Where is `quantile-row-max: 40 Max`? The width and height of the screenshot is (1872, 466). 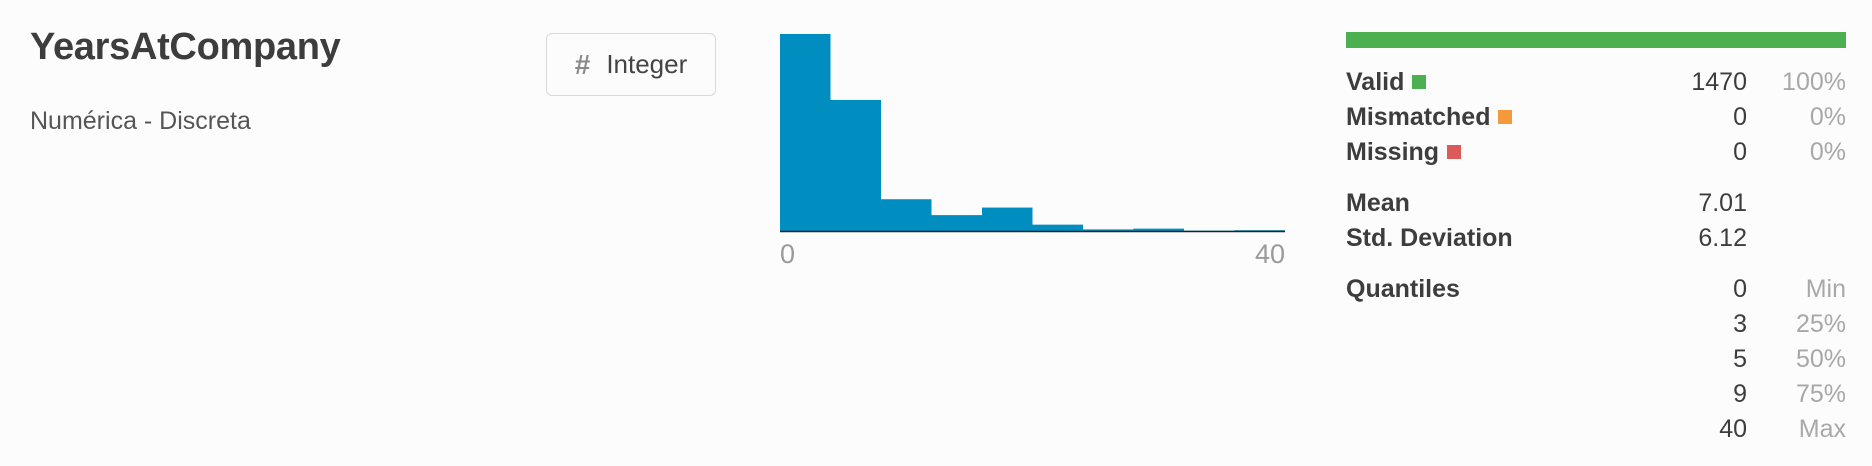
quantile-row-max: 40 Max is located at coordinates (1596, 432).